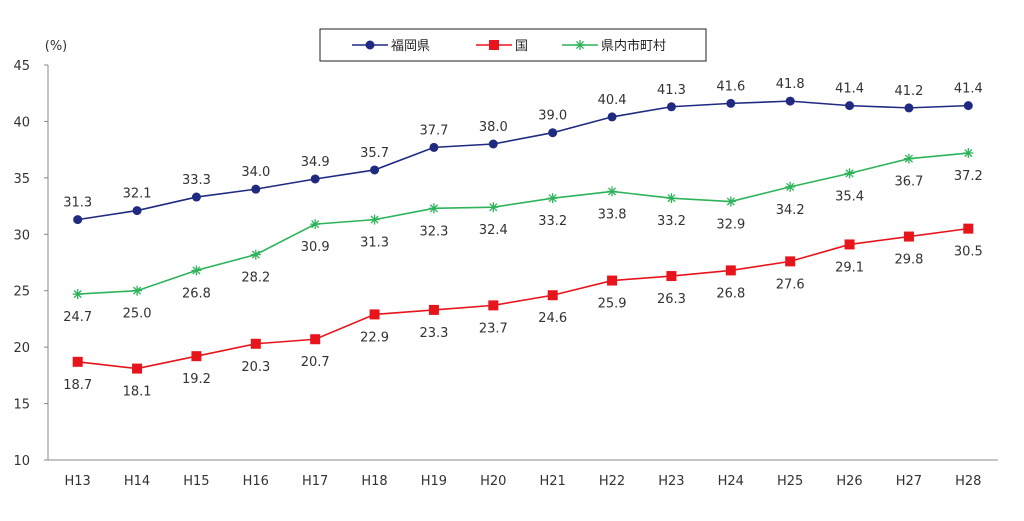  I want to click on legend-asterisk-mark, so click(580, 45).